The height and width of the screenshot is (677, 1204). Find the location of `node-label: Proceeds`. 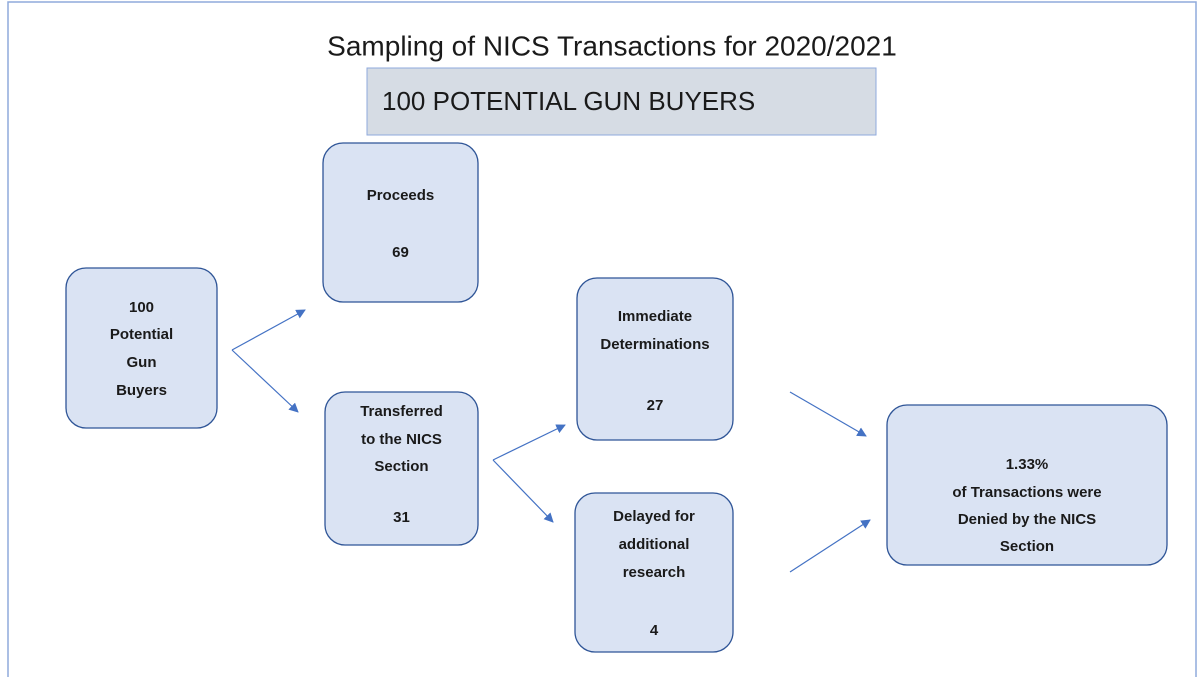

node-label: Proceeds is located at coordinates (401, 195).